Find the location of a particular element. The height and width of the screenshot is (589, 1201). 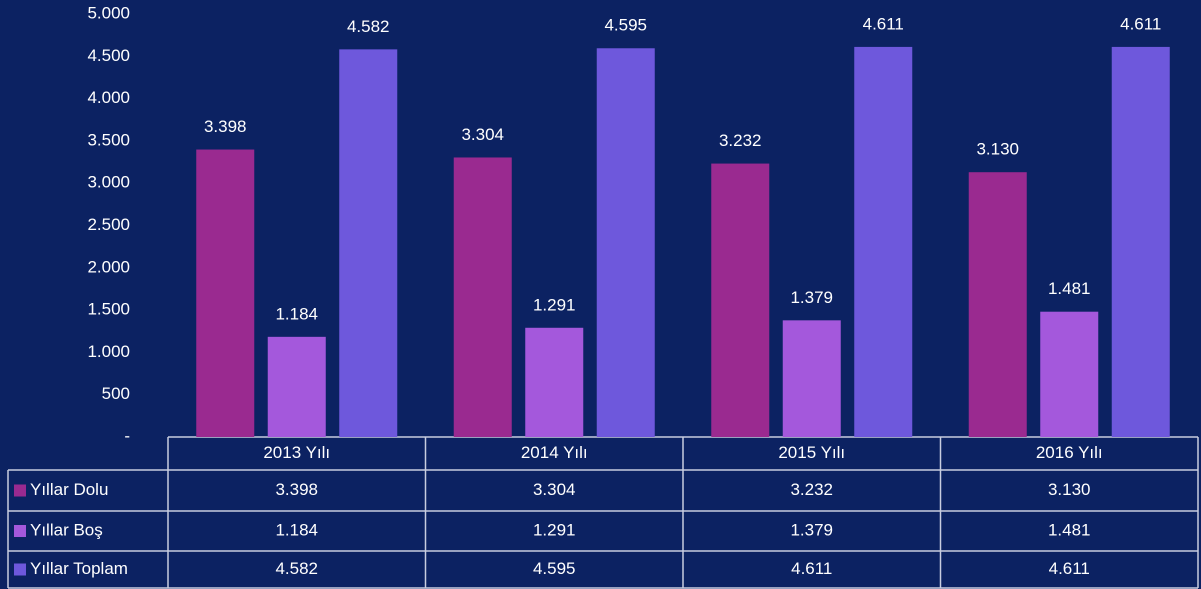

x-tick-label: 2014 Yılı is located at coordinates (554, 452).